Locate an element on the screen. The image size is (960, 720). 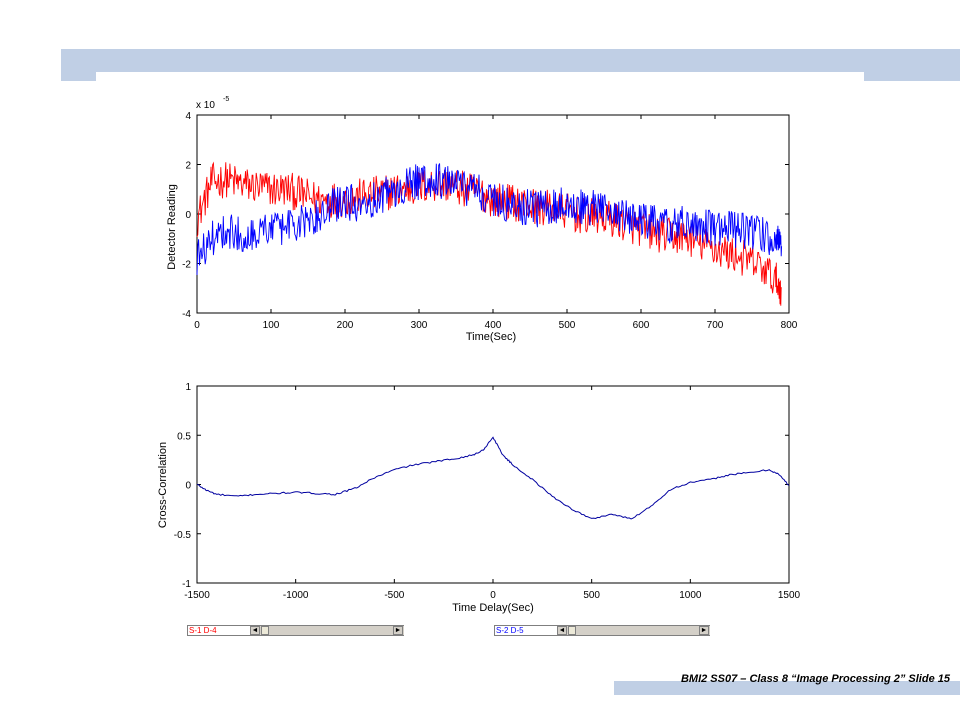
x-tick-label: -1000 is located at coordinates (296, 595).